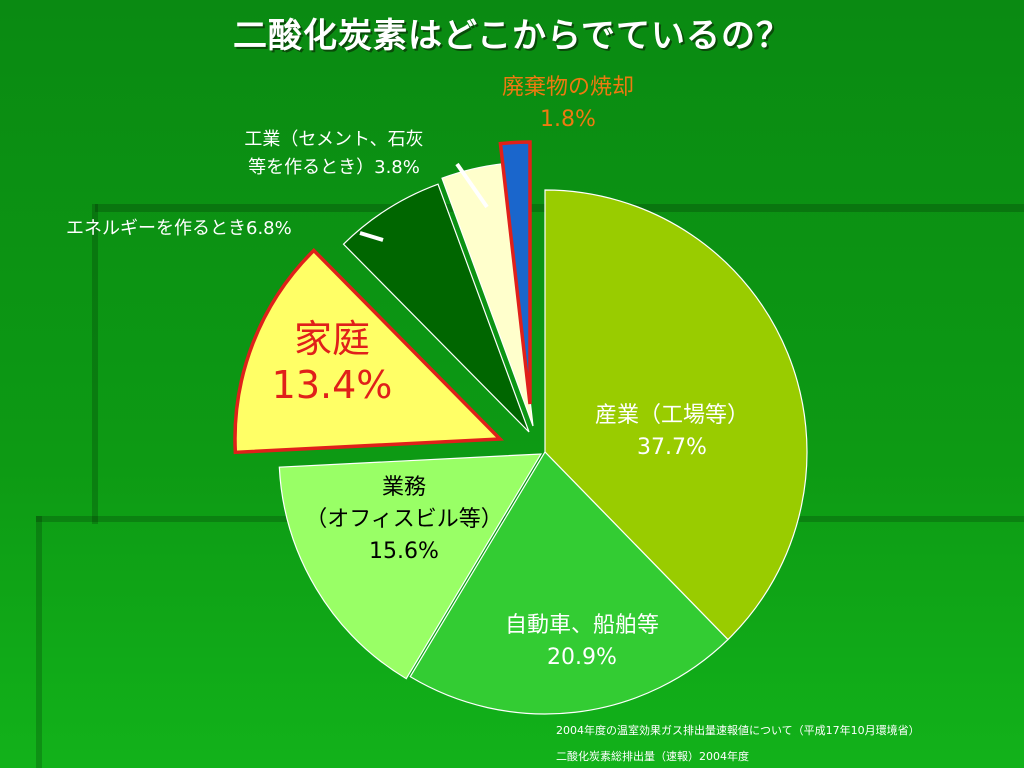 The height and width of the screenshot is (768, 1024). Describe the element at coordinates (738, 730) in the screenshot. I see `footer-source: 2004年度の温室効果ガス排出量速報値について（平成17年10月環境省）` at that location.